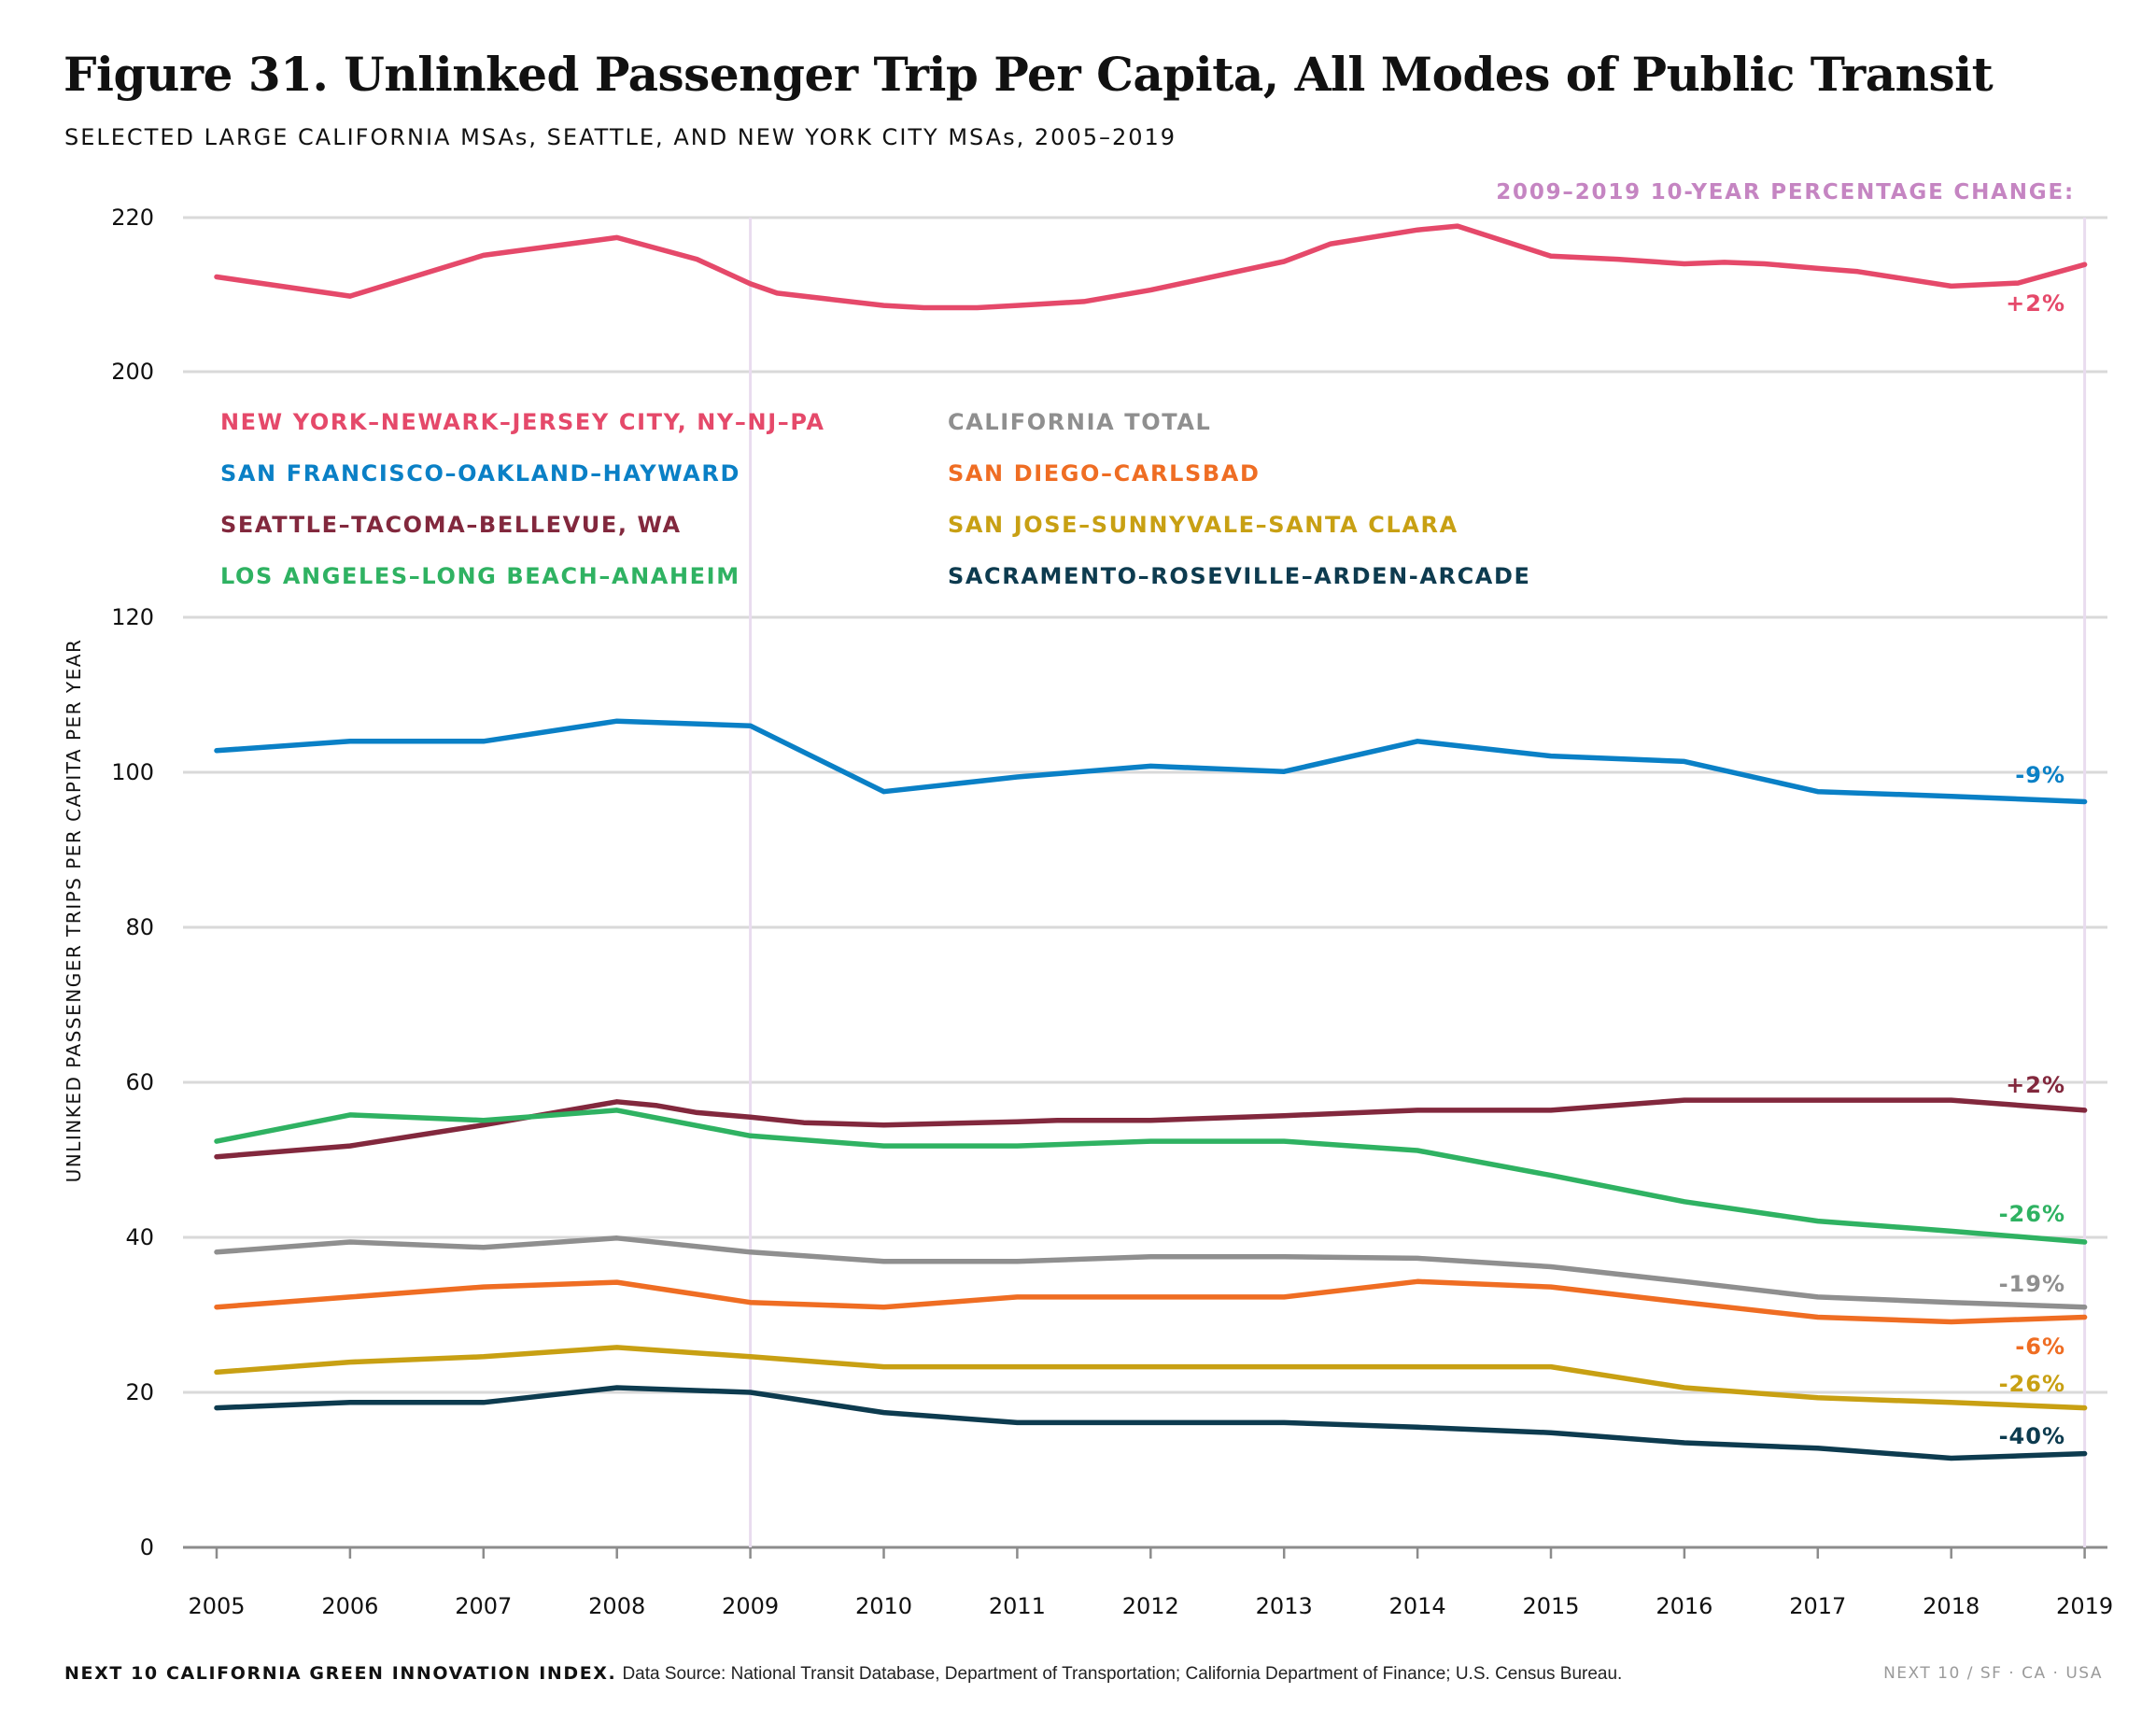  What do you see at coordinates (132, 218) in the screenshot?
I see `y-tick-label: 220` at bounding box center [132, 218].